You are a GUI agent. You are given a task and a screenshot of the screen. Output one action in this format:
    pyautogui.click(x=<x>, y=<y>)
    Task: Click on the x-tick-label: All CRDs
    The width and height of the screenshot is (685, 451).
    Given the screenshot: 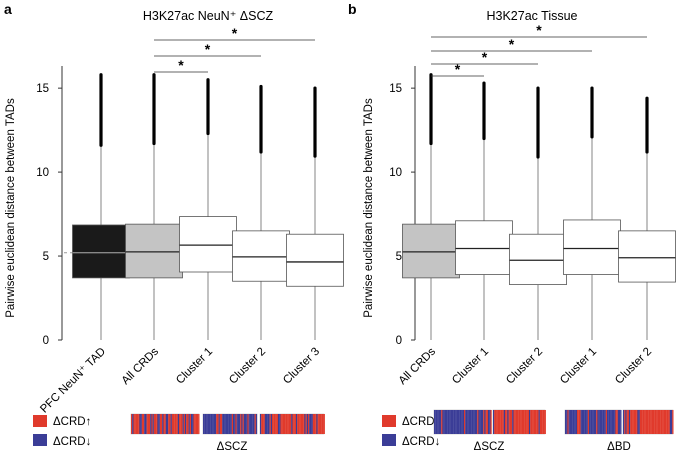 What is the action you would take?
    pyautogui.click(x=418, y=366)
    